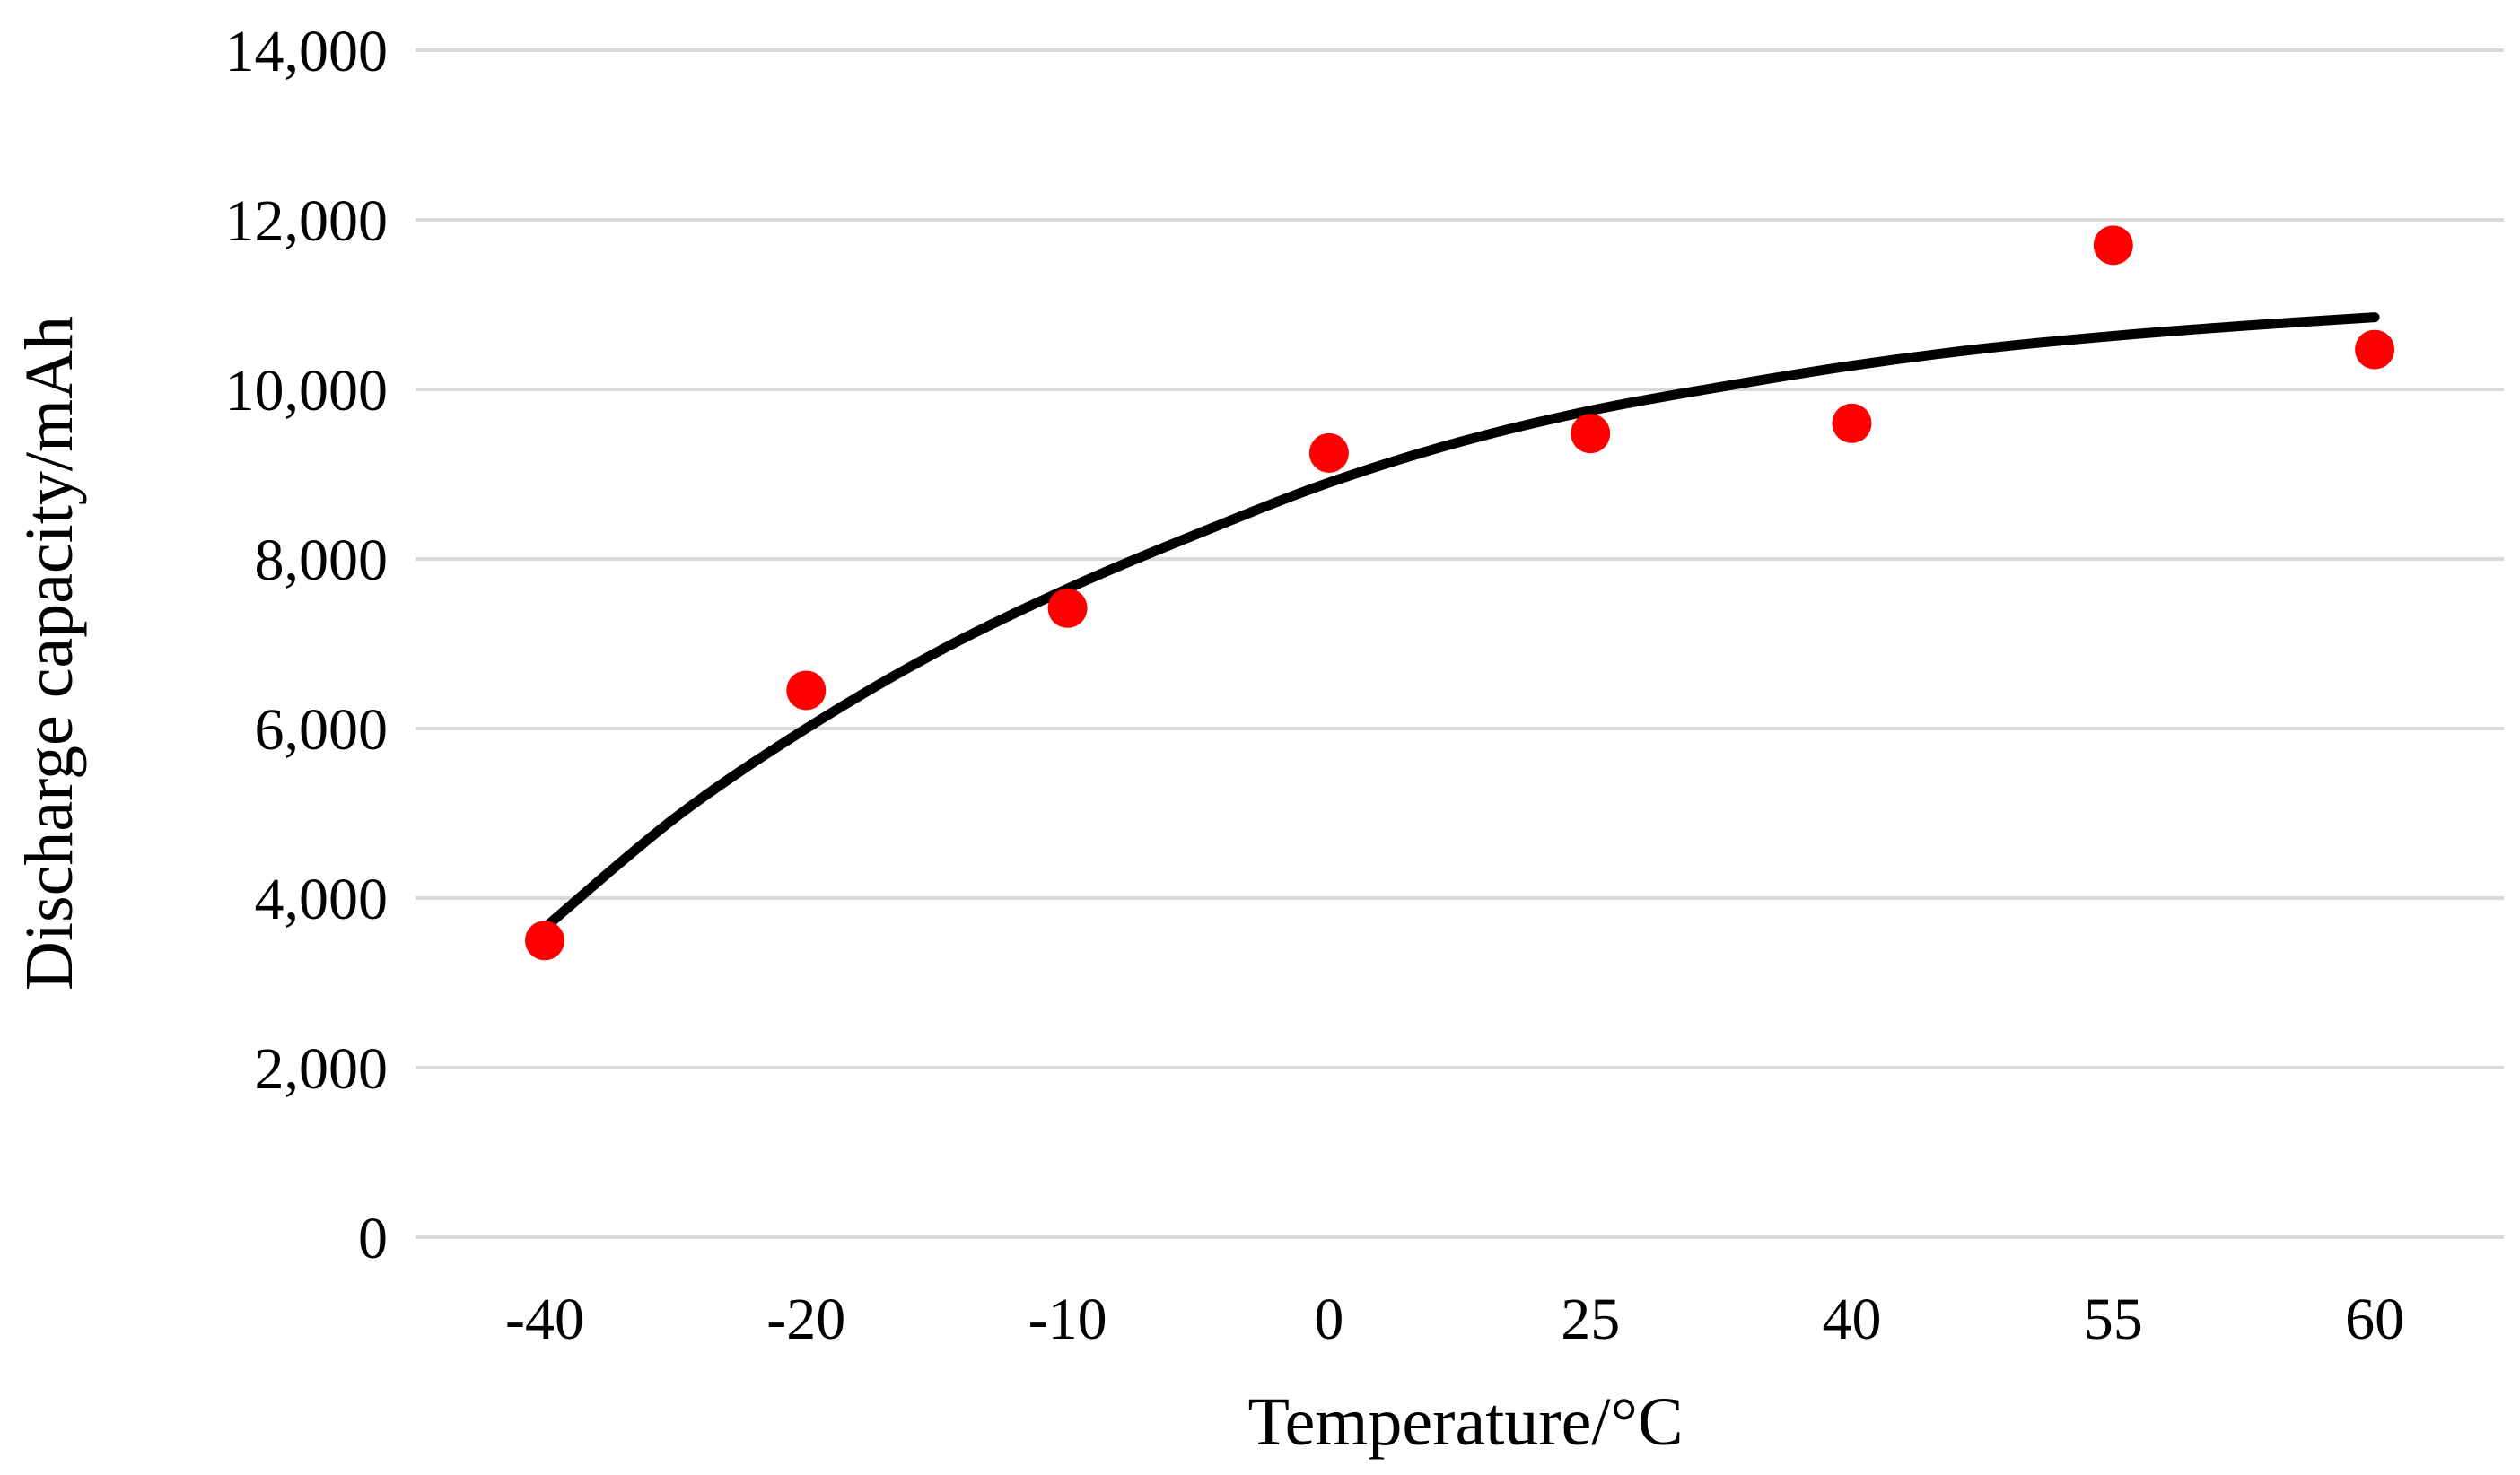 Image resolution: width=2520 pixels, height=1475 pixels. I want to click on x-tick-label: 60, so click(2374, 1319).